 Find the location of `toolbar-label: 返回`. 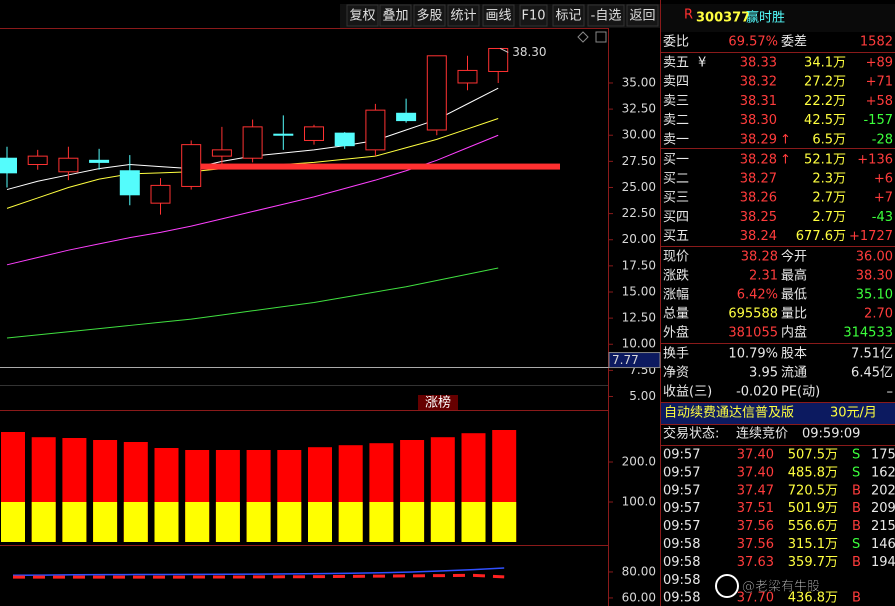

toolbar-label: 返回 is located at coordinates (642, 16).